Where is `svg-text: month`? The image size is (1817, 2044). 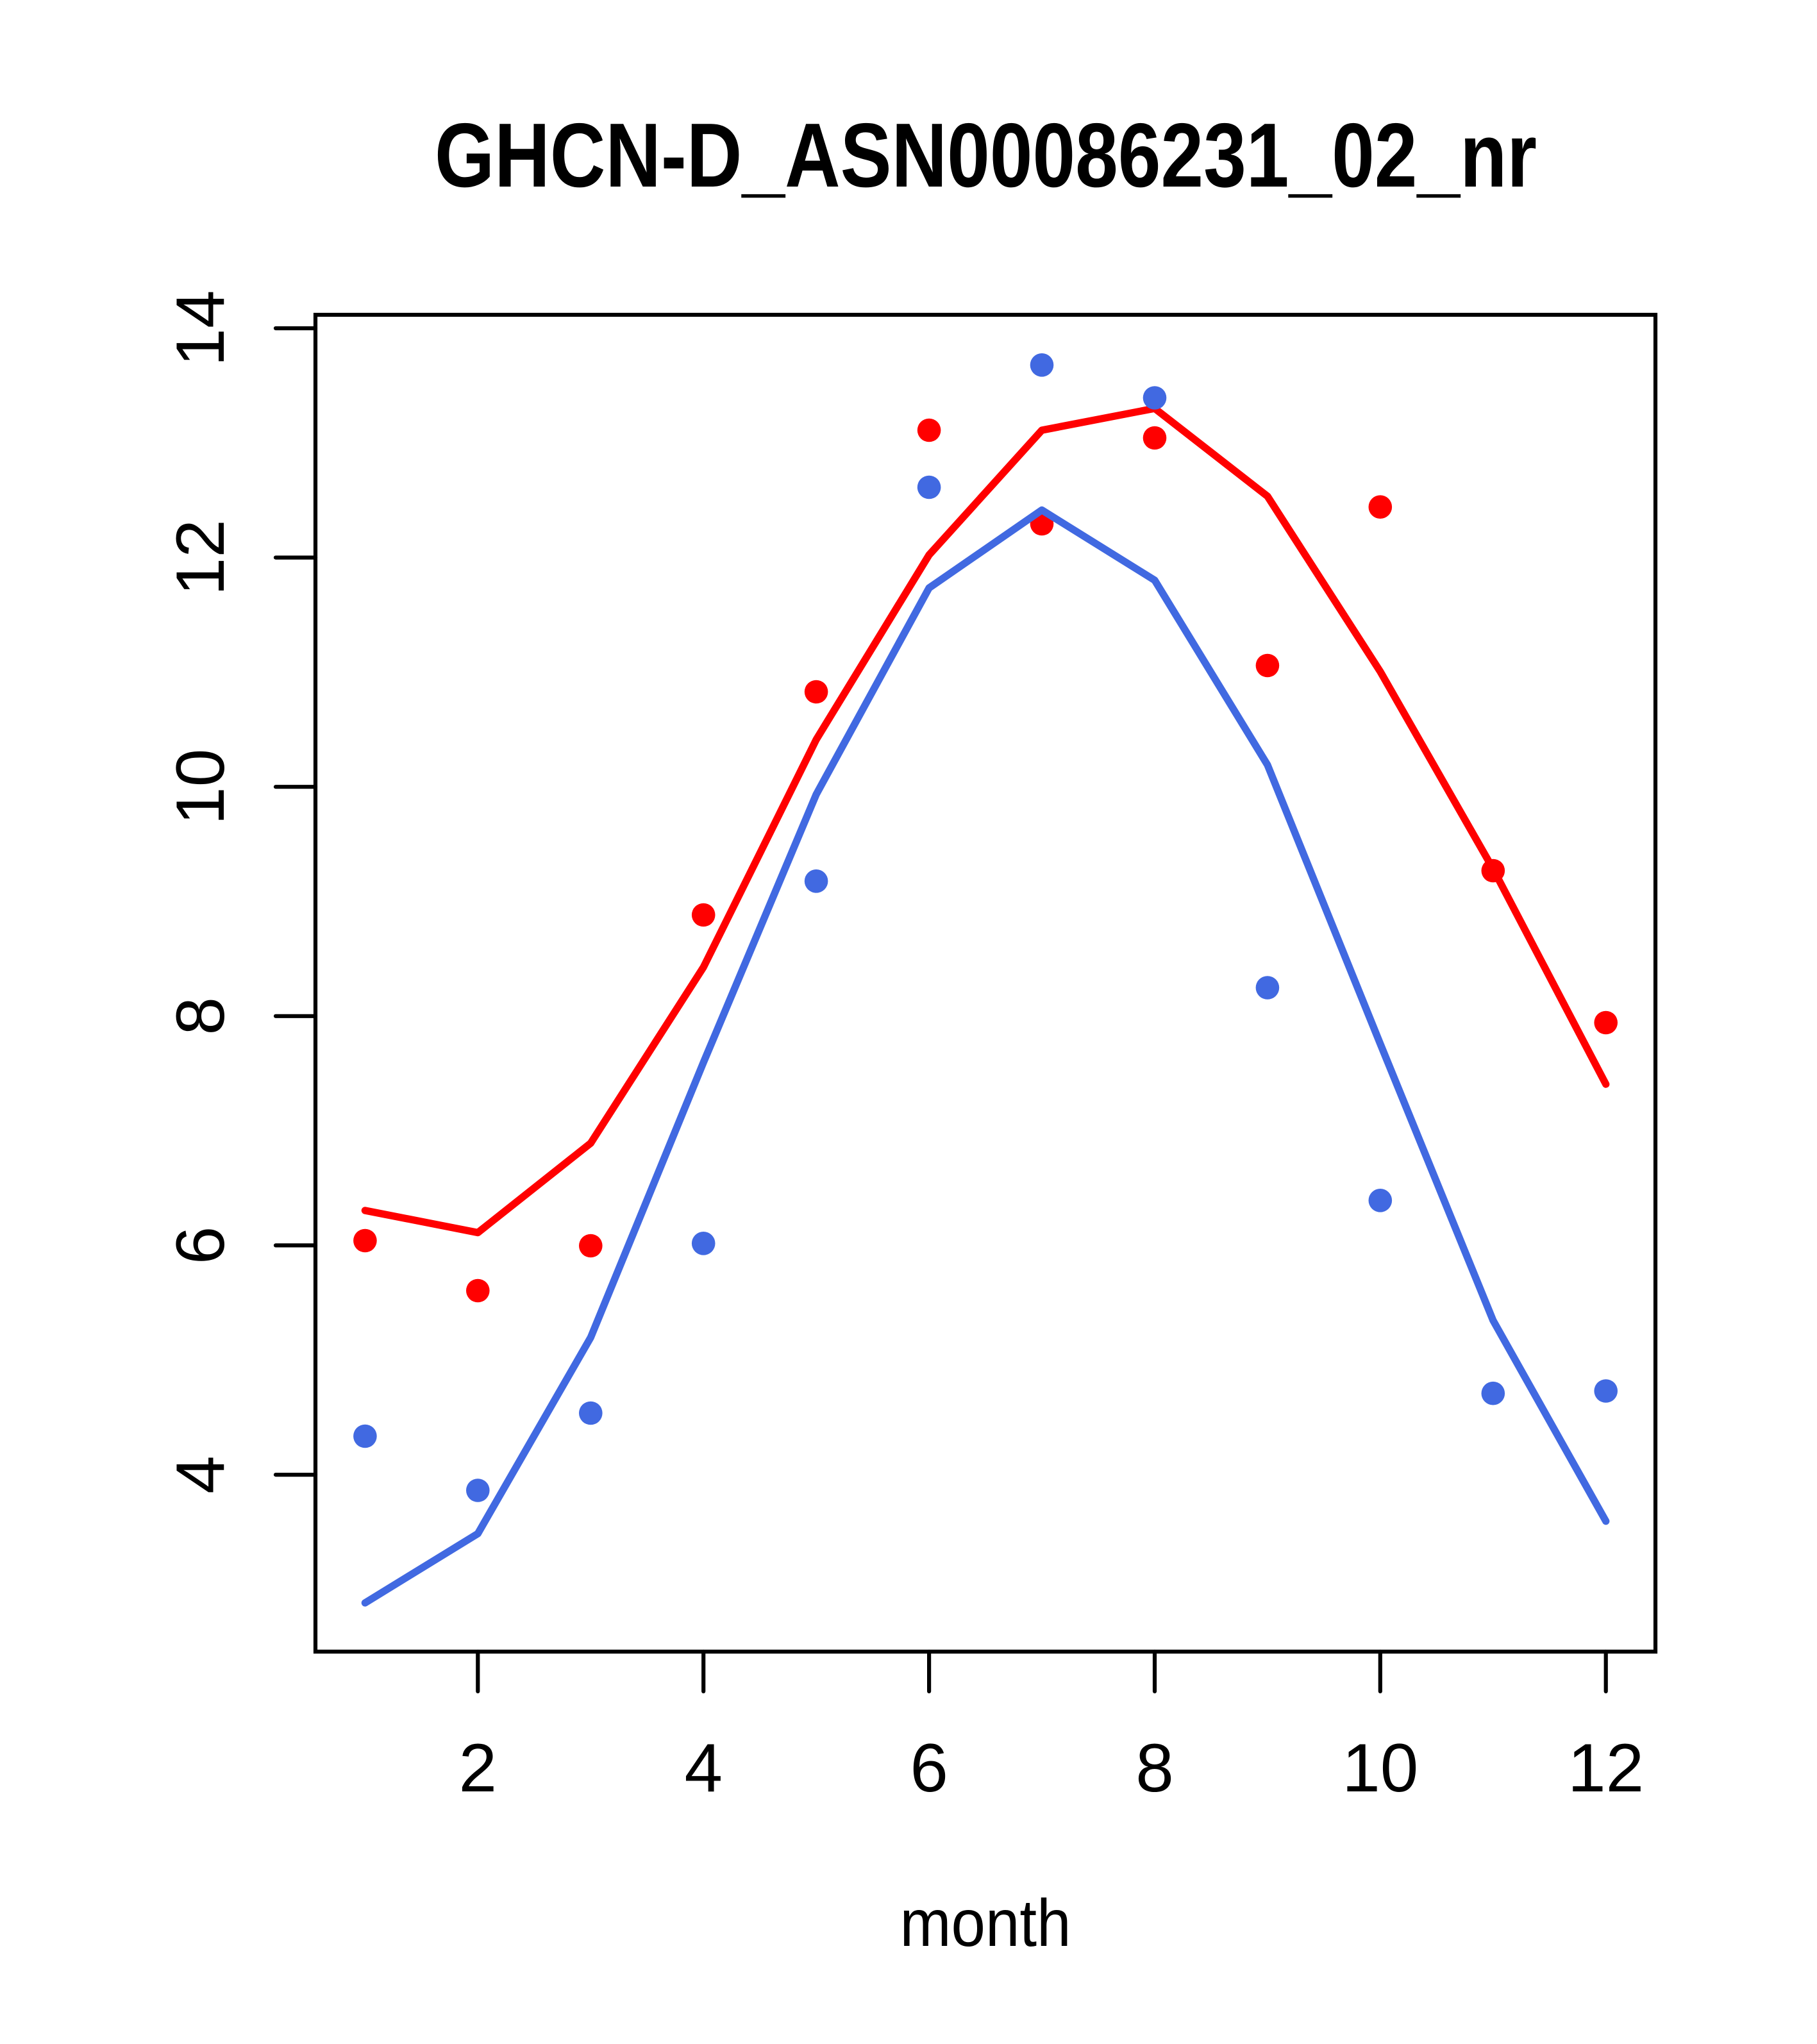
svg-text: month is located at coordinates (986, 1923).